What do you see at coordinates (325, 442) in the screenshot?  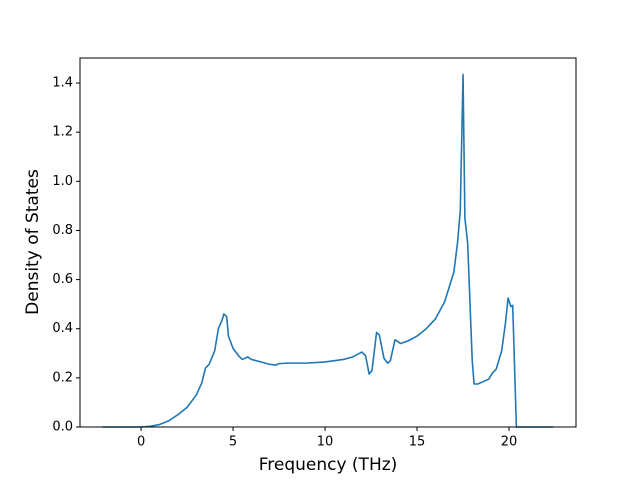 I see `x-tick-label: 10` at bounding box center [325, 442].